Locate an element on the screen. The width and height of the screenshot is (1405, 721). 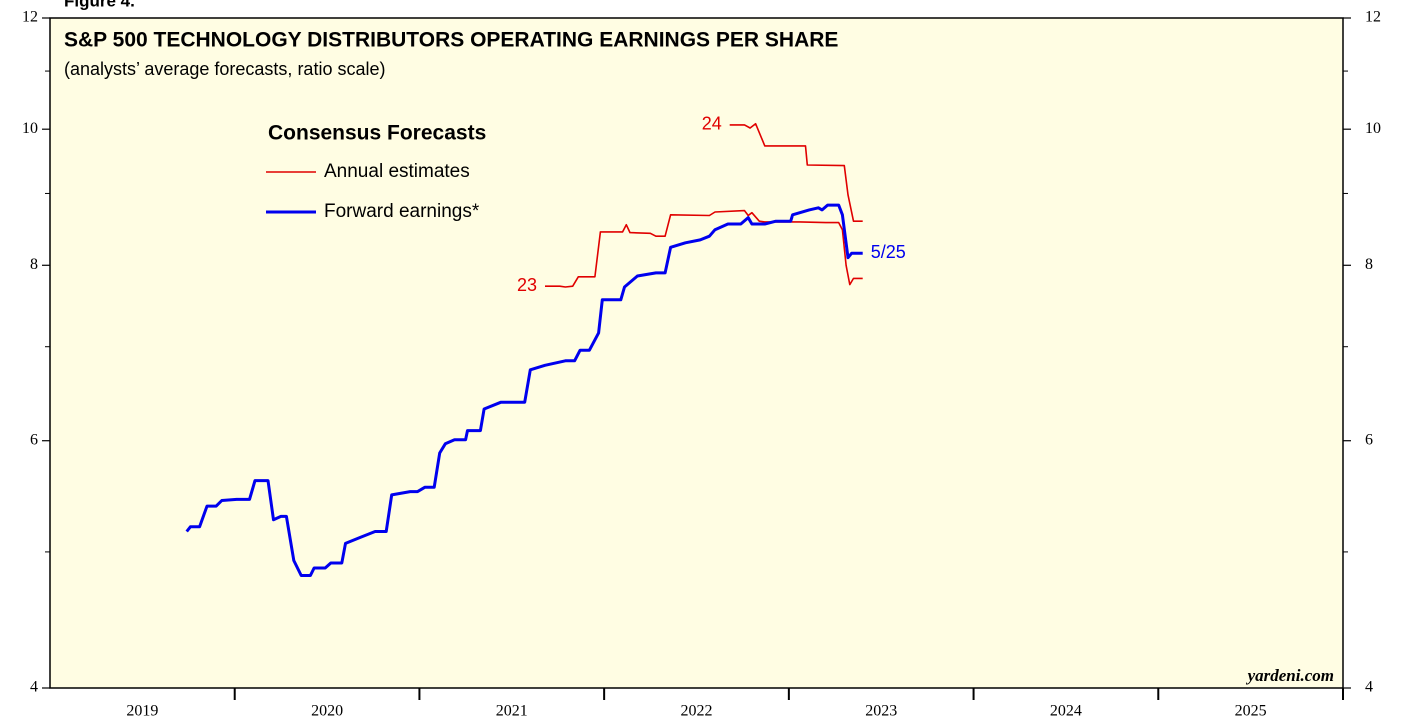
series-label: 5/25 is located at coordinates (888, 252).